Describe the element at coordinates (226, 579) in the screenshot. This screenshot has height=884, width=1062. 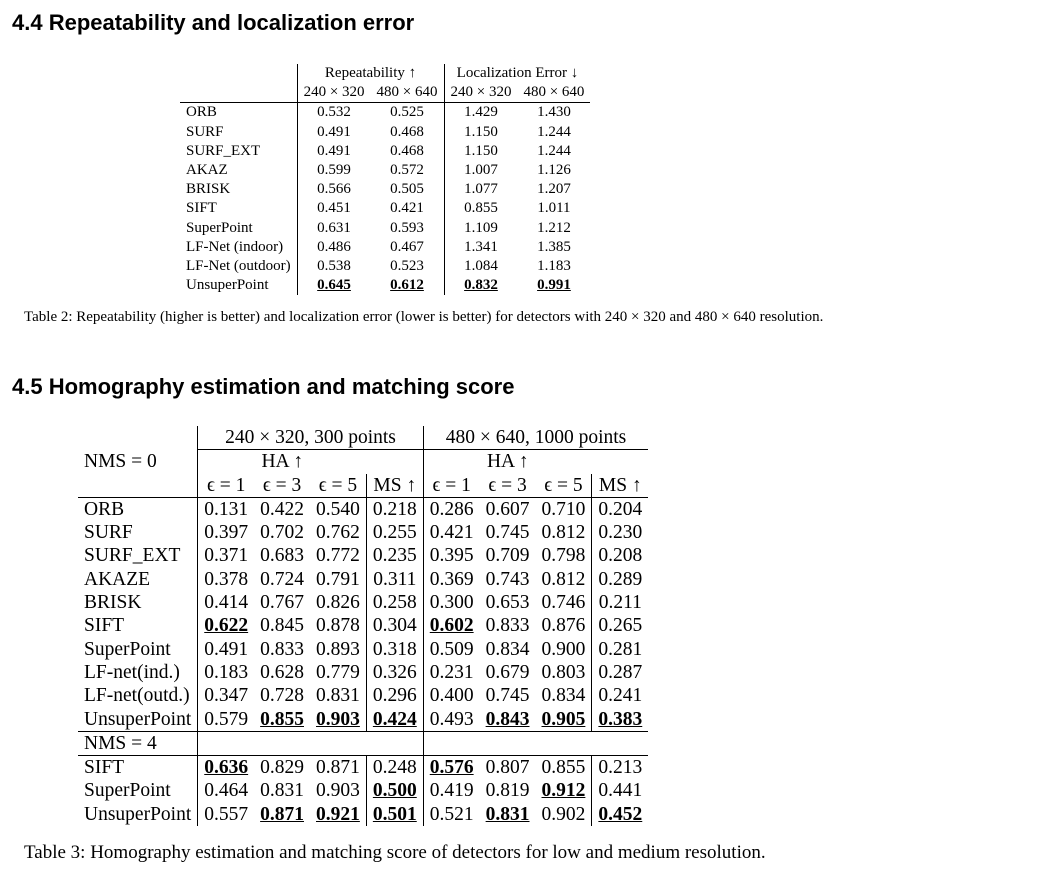
I see `value-cell: 0.378` at that location.